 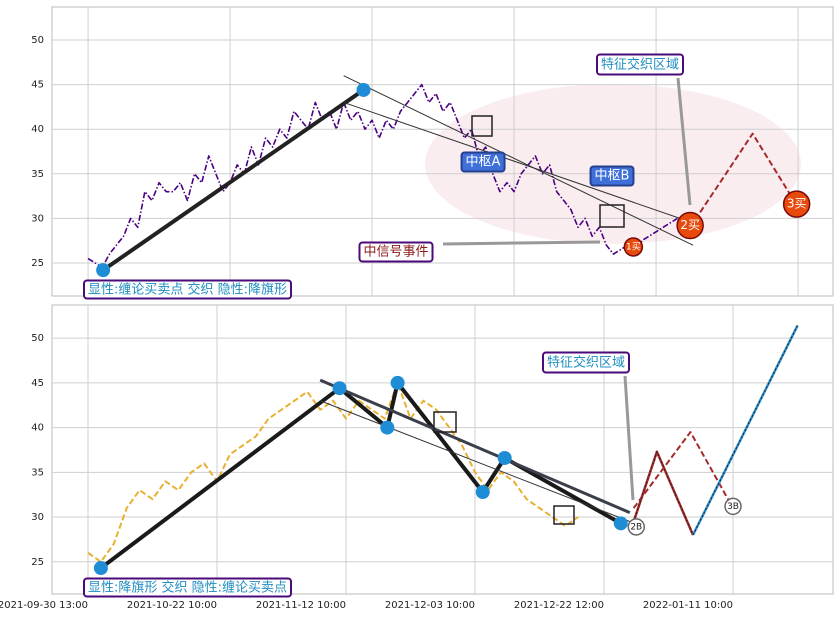 I want to click on caption: 显性:缠论买卖点 交织 隐性:降旗形, so click(x=187, y=290).